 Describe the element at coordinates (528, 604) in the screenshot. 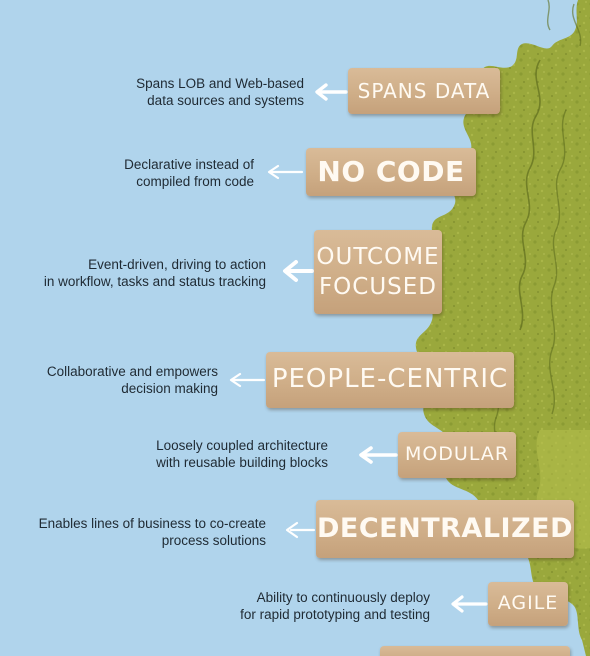

I see `label-agile: AGILE` at that location.